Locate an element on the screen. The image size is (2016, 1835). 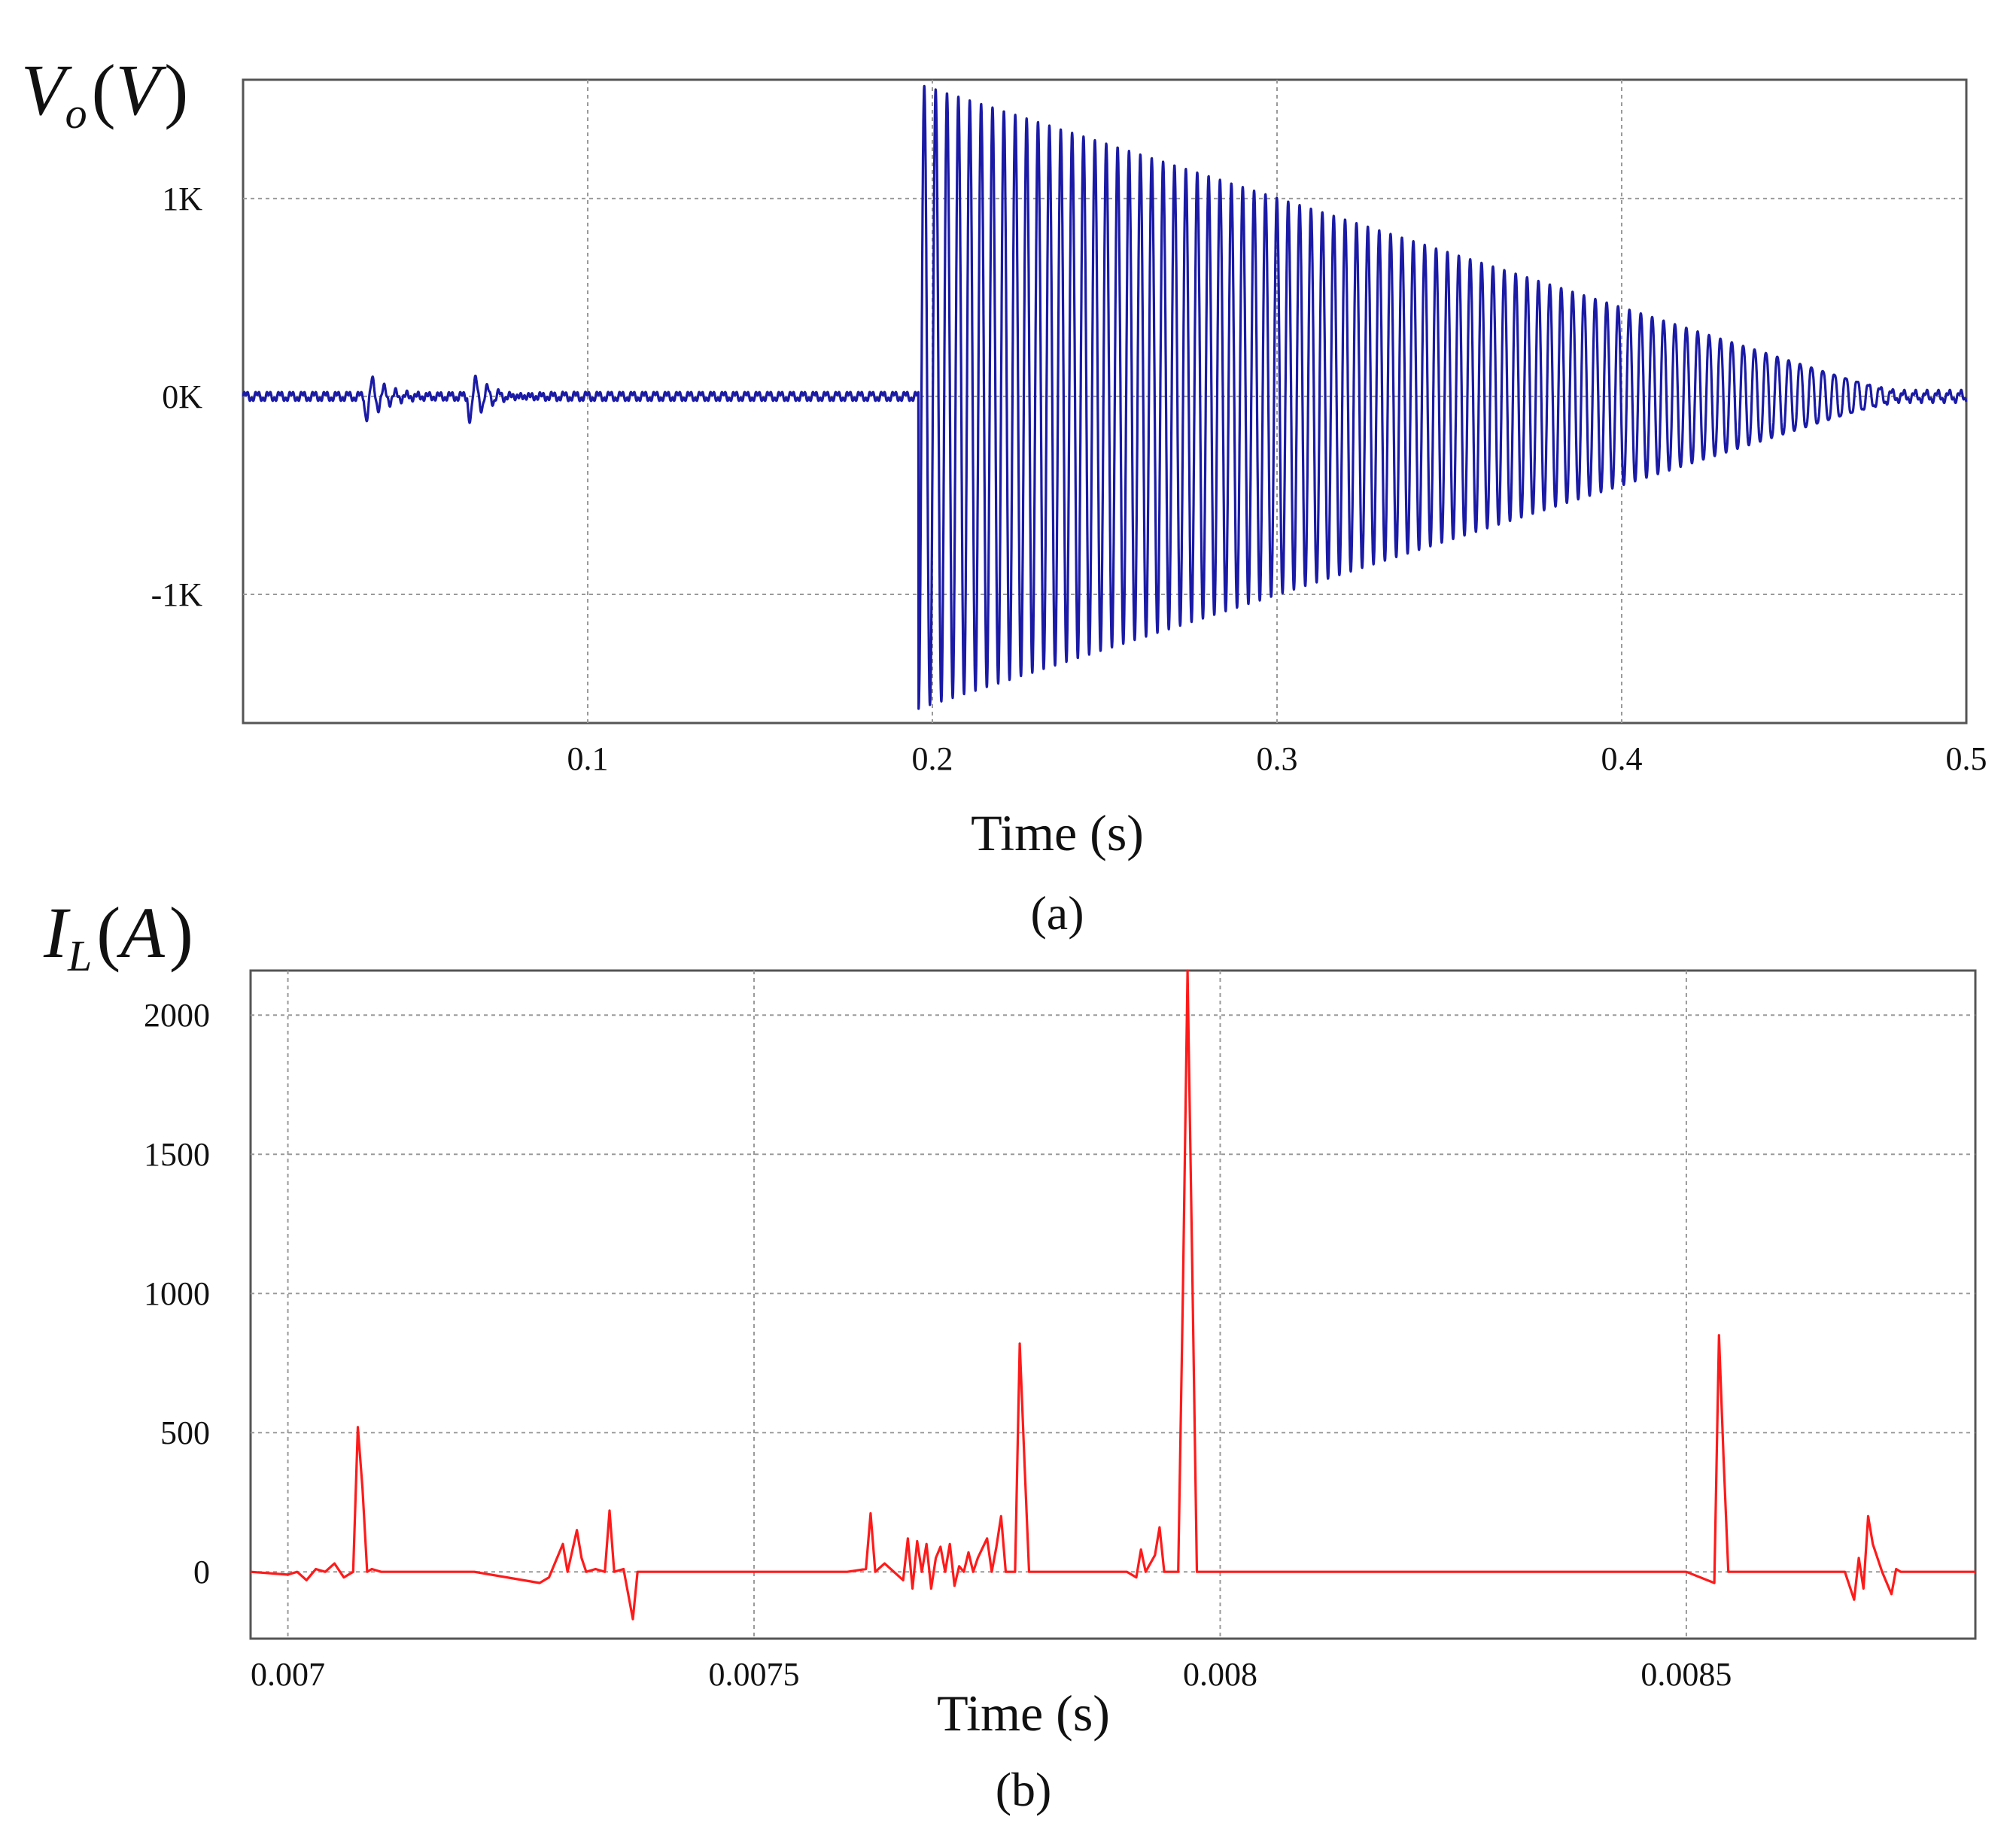
chart-b-caption: (b) is located at coordinates (1024, 1789).